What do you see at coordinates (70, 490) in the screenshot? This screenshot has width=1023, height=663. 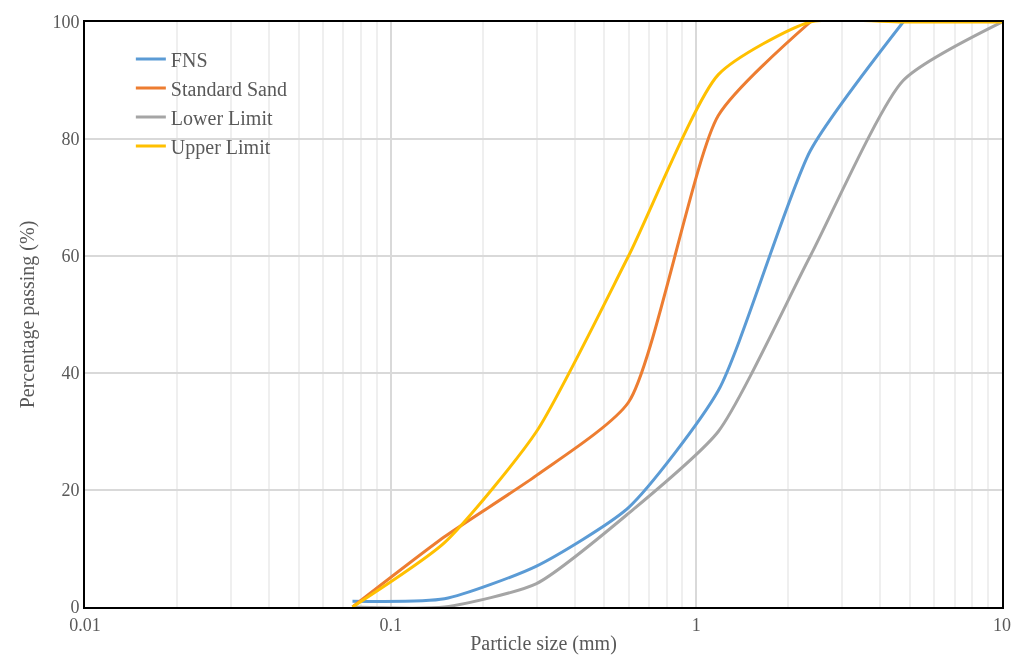 I see `y-tick-label: 20` at bounding box center [70, 490].